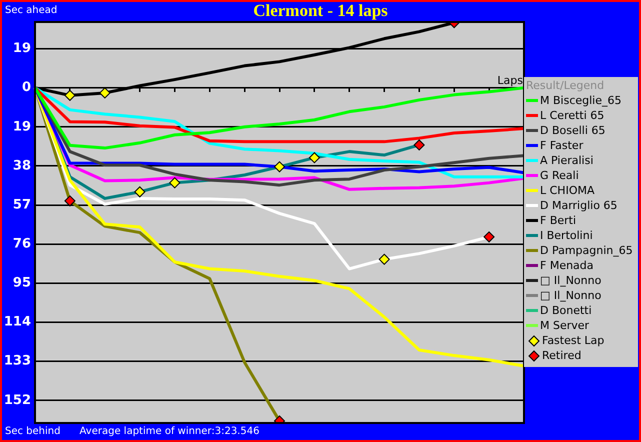 Image resolution: width=641 pixels, height=442 pixels. I want to click on y-tick-label: 114, so click(17, 322).